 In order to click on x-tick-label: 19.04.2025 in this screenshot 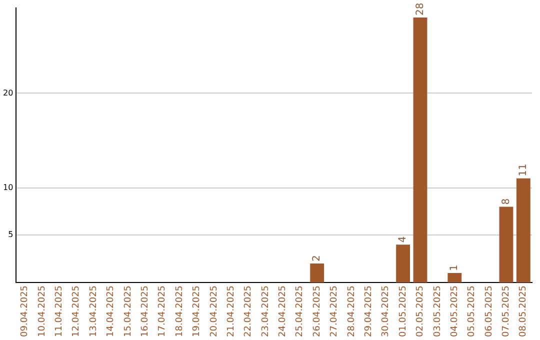, I will do `click(197, 311)`.